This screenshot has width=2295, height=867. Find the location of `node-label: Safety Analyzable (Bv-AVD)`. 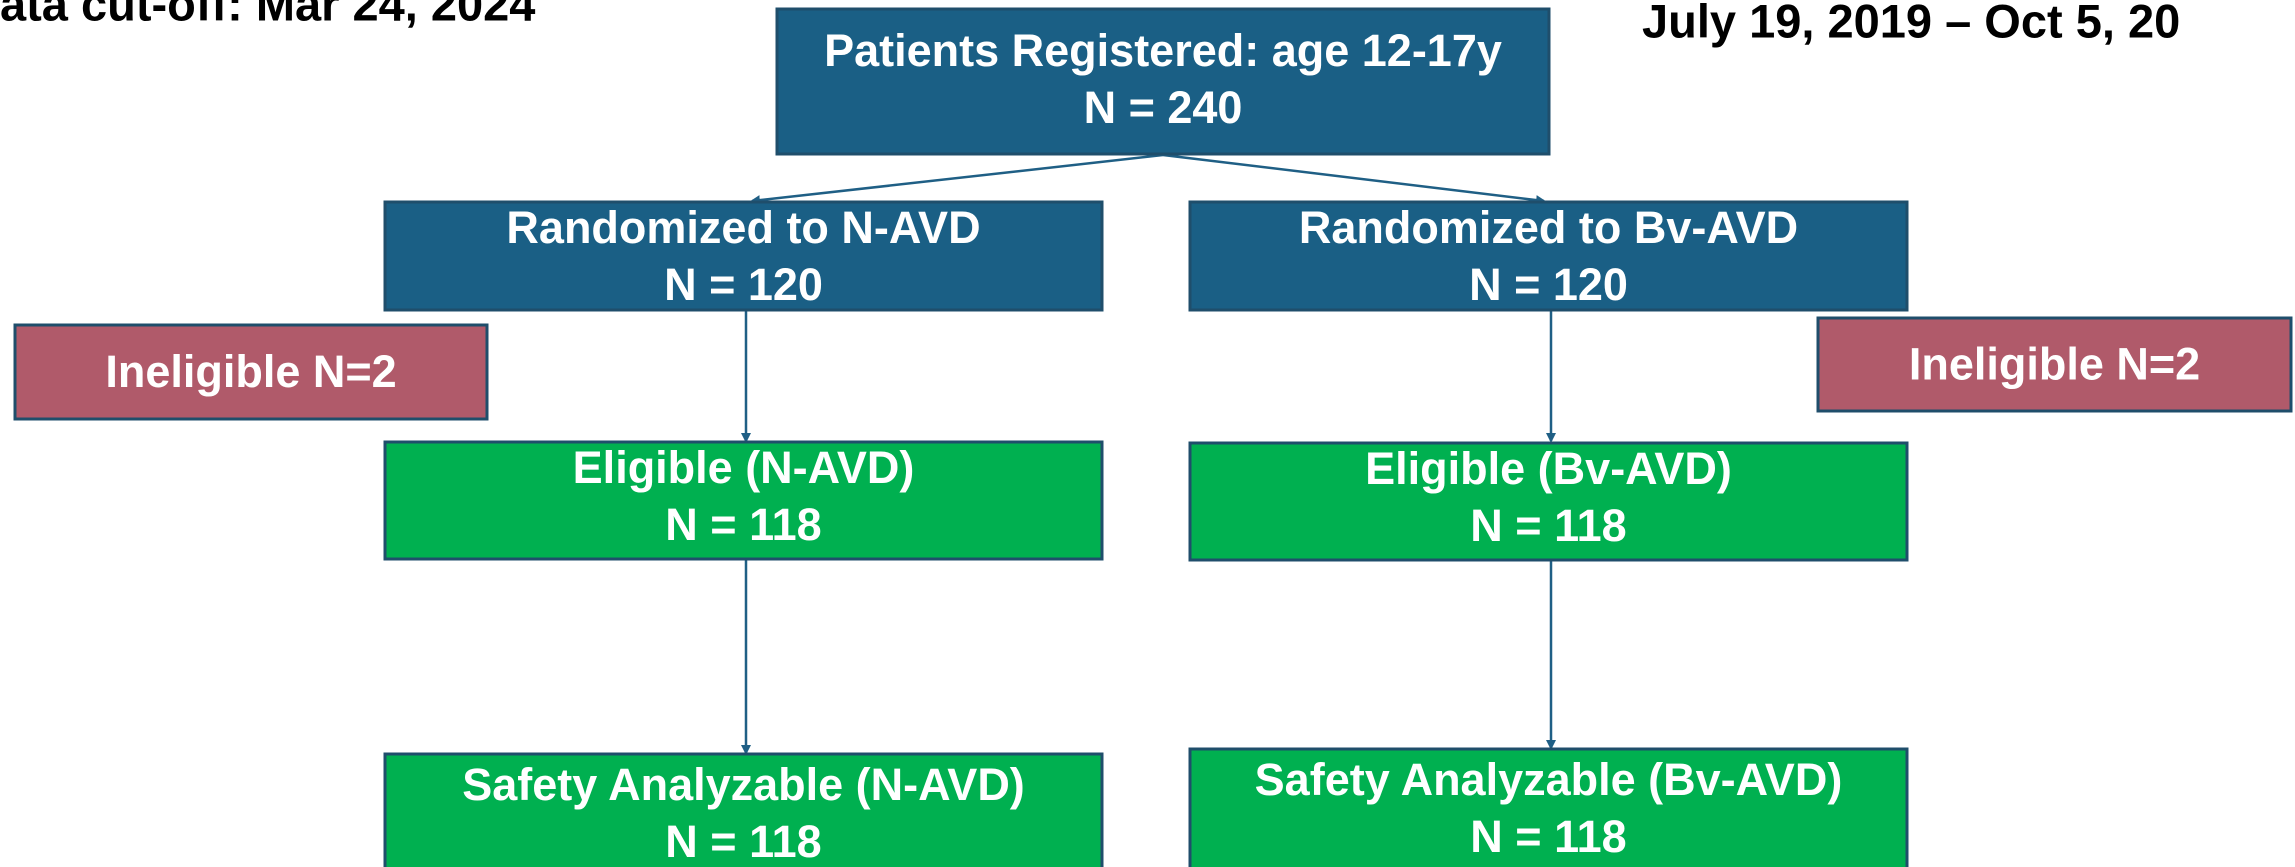

node-label: Safety Analyzable (Bv-AVD) is located at coordinates (1549, 779).